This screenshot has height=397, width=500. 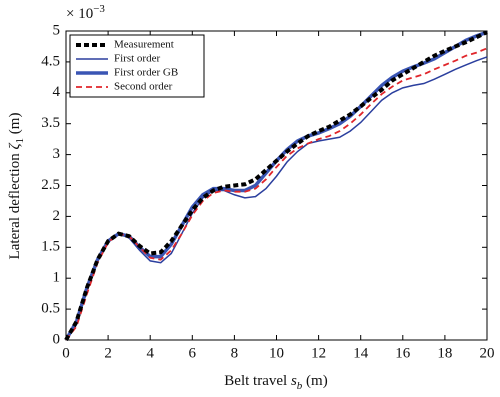 What do you see at coordinates (235, 353) in the screenshot?
I see `x-tick-label: 8` at bounding box center [235, 353].